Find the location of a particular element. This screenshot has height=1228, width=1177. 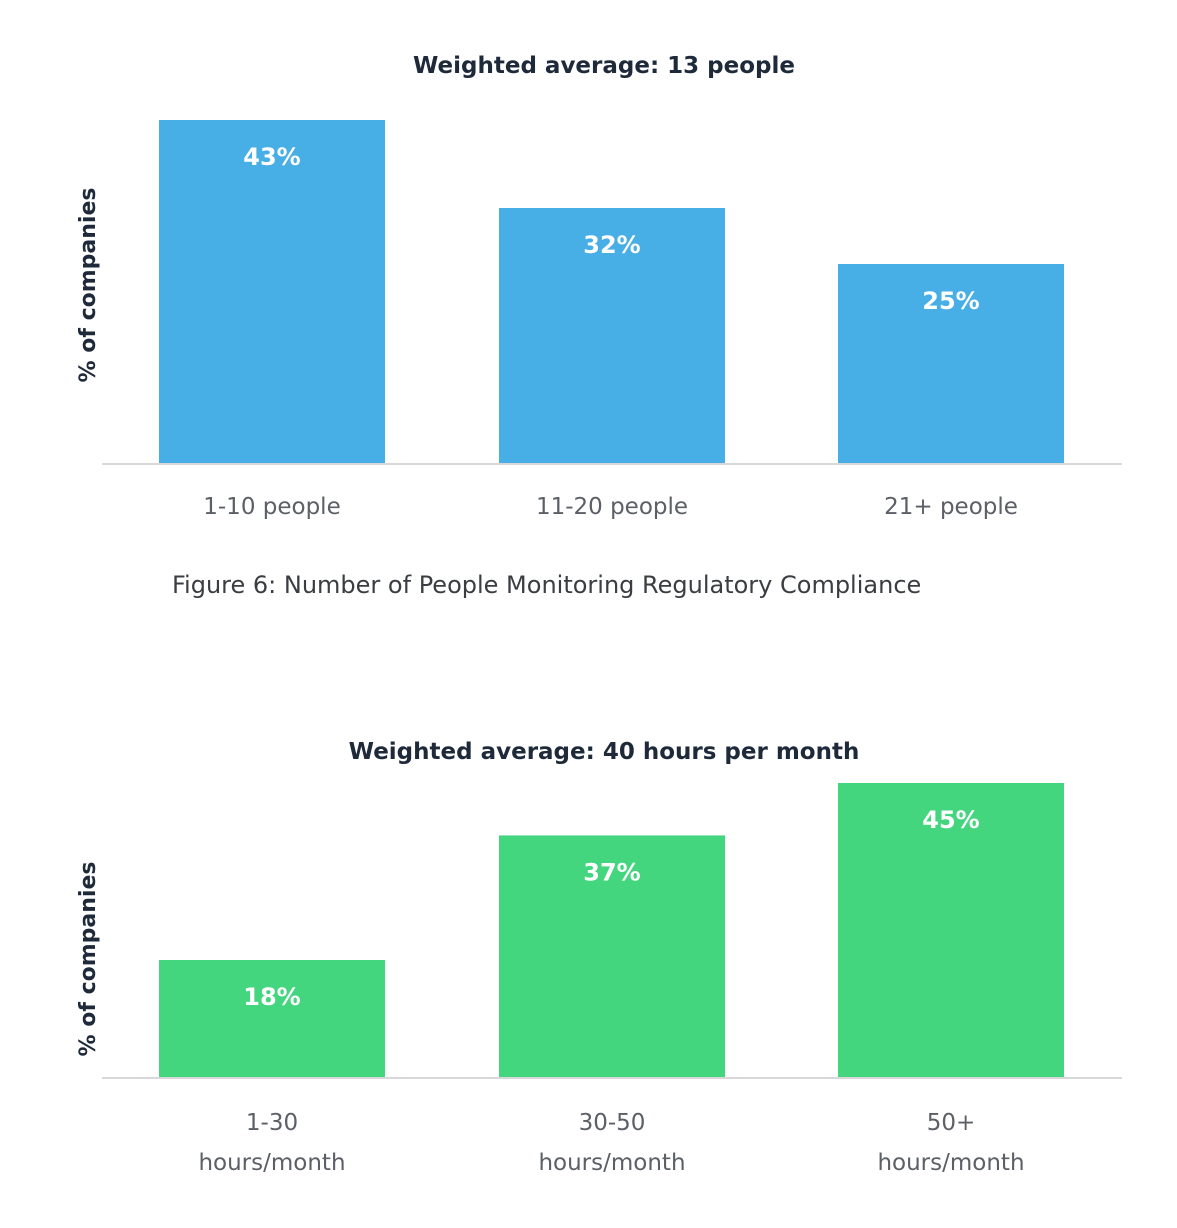

bar-value-label: 32% is located at coordinates (611, 245).